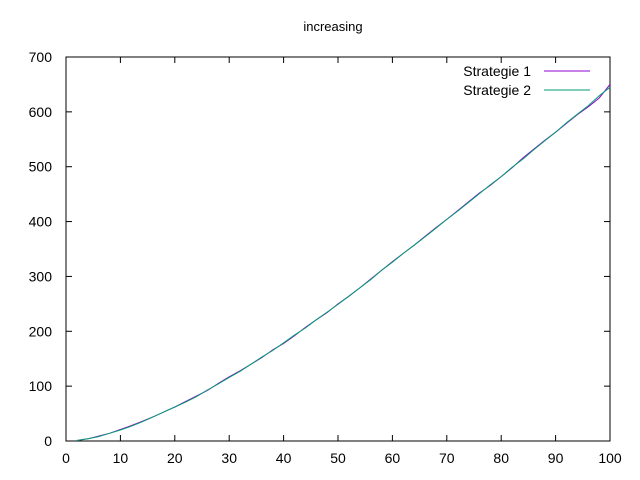 The width and height of the screenshot is (640, 480). Describe the element at coordinates (610, 458) in the screenshot. I see `x-tick-label: 100` at that location.